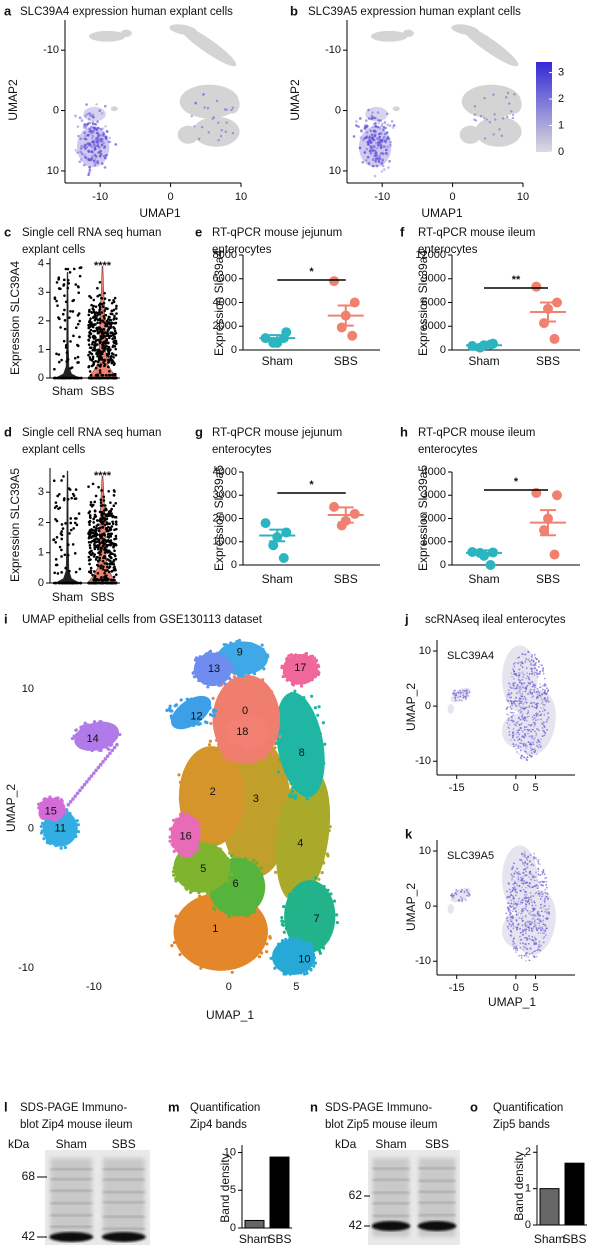 This screenshot has height=1250, width=605. What do you see at coordinates (554, 338) in the screenshot?
I see `data-point` at bounding box center [554, 338].